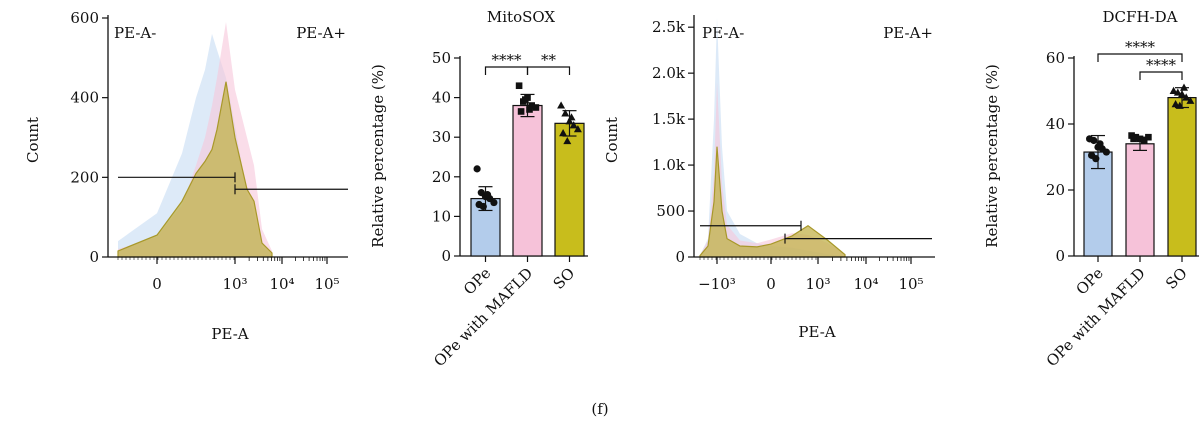  What do you see at coordinates (723, 33) in the screenshot?
I see `histogram-dcfh-gate-neg-label: PE-A-` at bounding box center [723, 33].